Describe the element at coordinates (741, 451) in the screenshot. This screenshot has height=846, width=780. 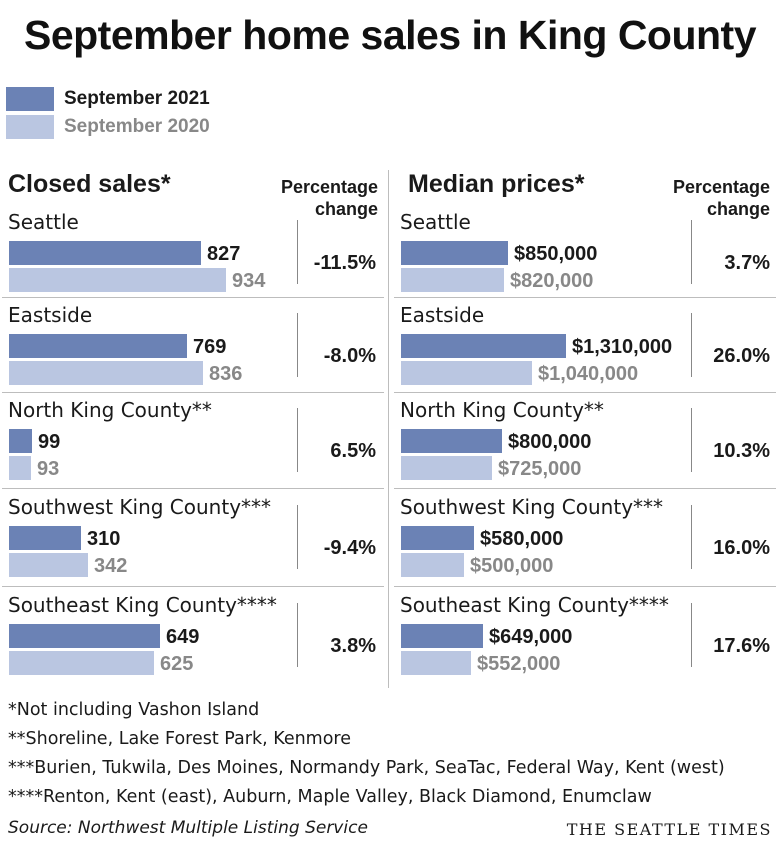
I see `median-percentage-change: 10.3%` at that location.